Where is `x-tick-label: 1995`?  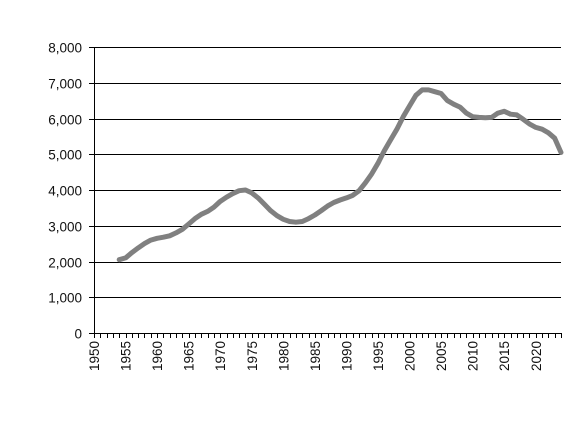 x-tick-label: 1995 is located at coordinates (378, 356).